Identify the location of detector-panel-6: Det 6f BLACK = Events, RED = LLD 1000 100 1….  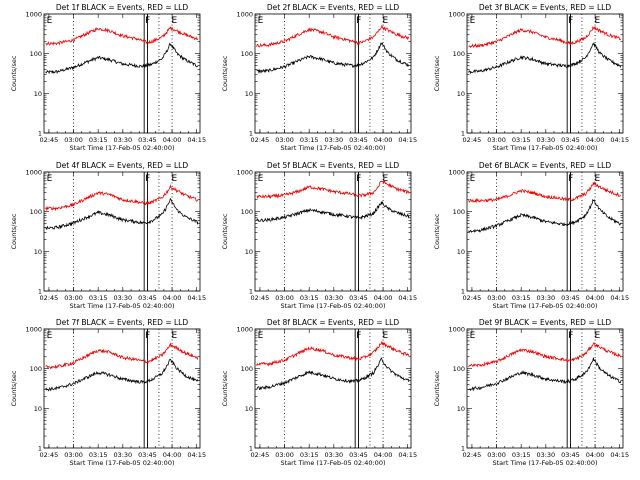
(531, 235).